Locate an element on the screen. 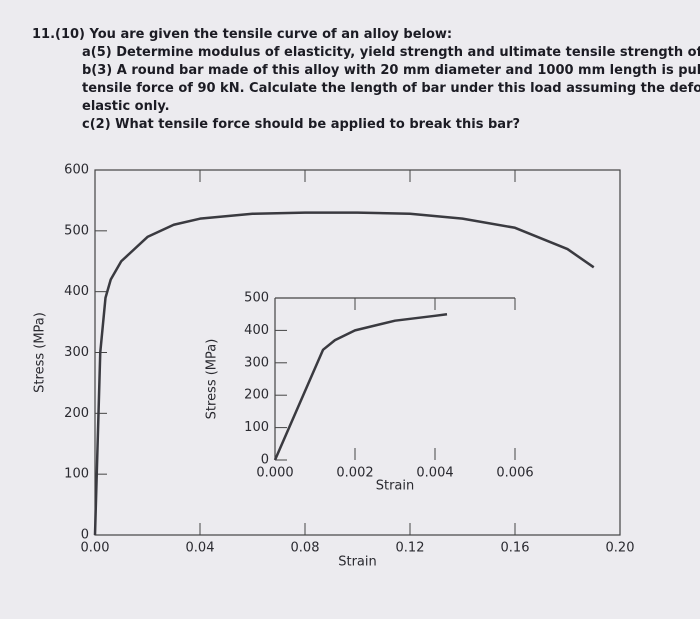 The height and width of the screenshot is (619, 700). x-tick-label: 0.004 is located at coordinates (434, 473).